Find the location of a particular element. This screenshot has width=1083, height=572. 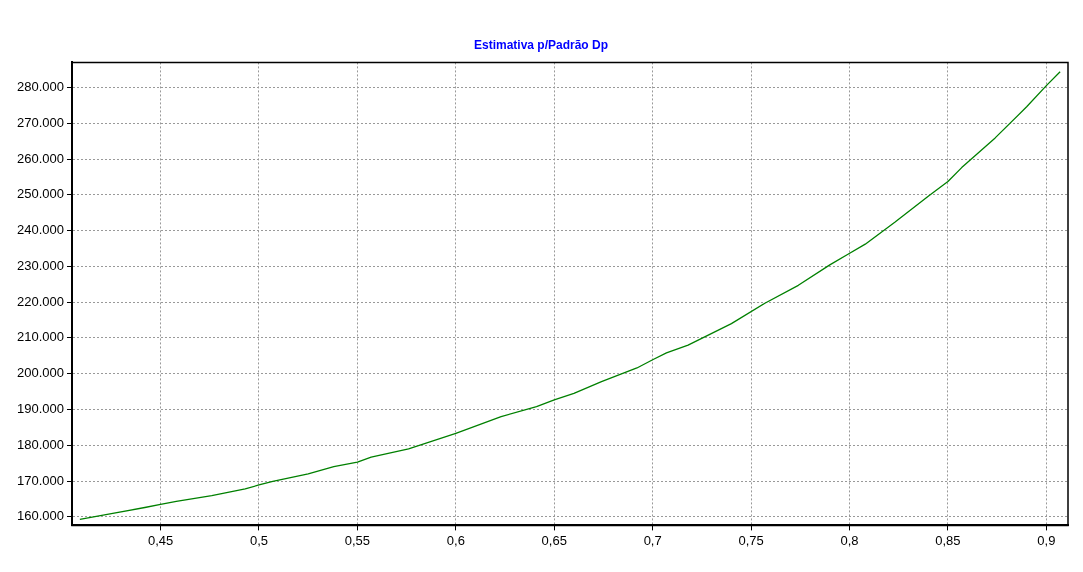

x-tick-label: 0,5 is located at coordinates (259, 540).